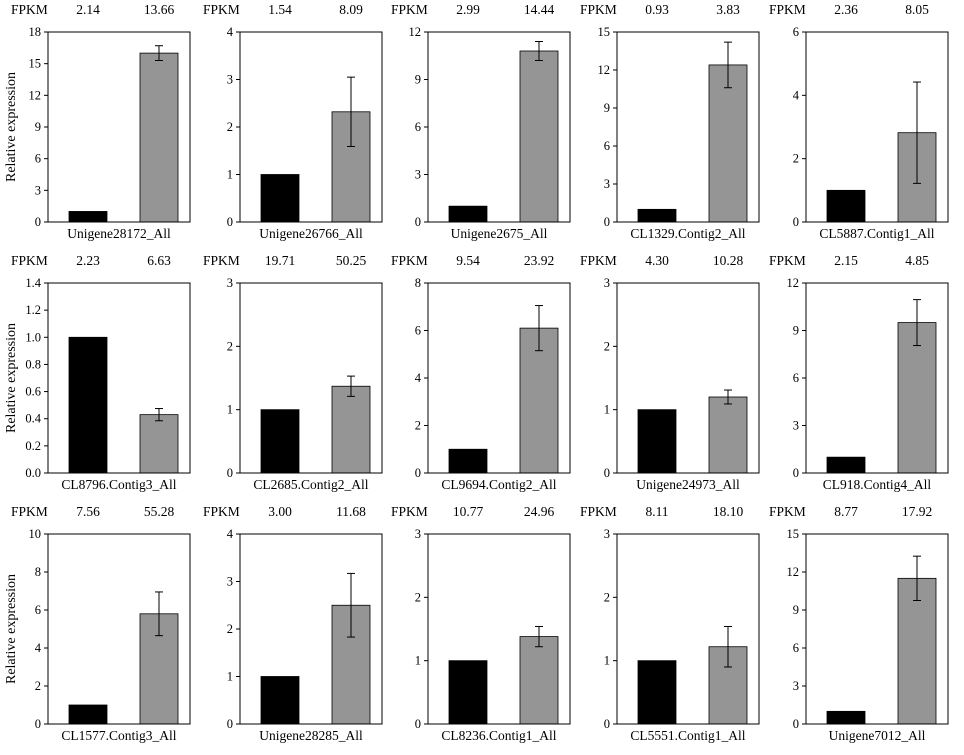 Image resolution: width=964 pixels, height=755 pixels. Describe the element at coordinates (311, 233) in the screenshot. I see `category-label: Unigene26766_All` at that location.